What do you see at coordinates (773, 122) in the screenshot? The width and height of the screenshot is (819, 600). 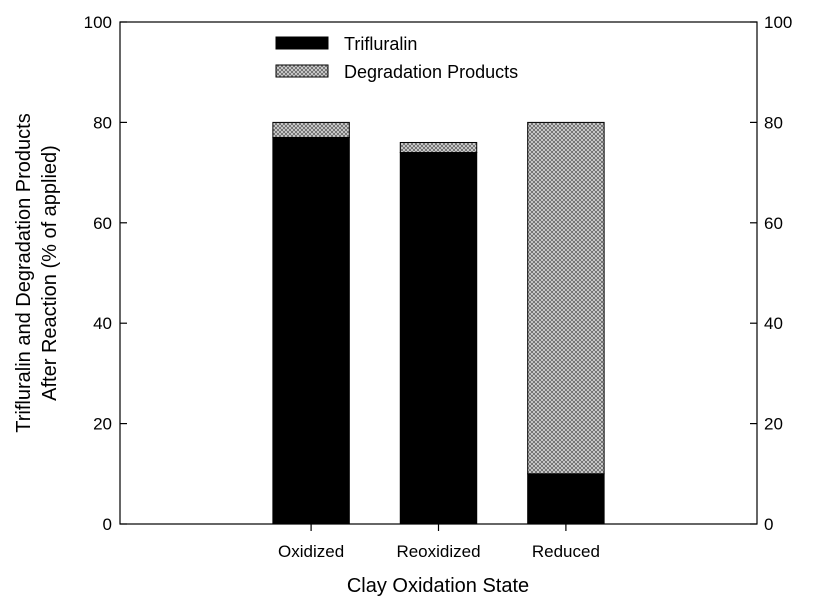 I see `right-y-tick-label-80: 80` at bounding box center [773, 122].